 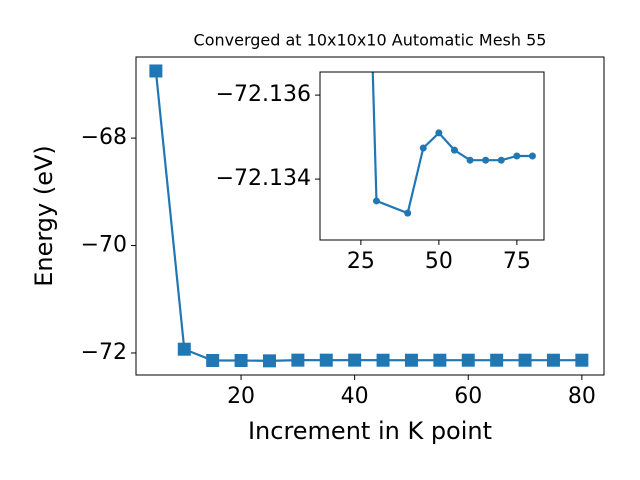 What do you see at coordinates (241, 396) in the screenshot?
I see `x-tick-label: 20` at bounding box center [241, 396].